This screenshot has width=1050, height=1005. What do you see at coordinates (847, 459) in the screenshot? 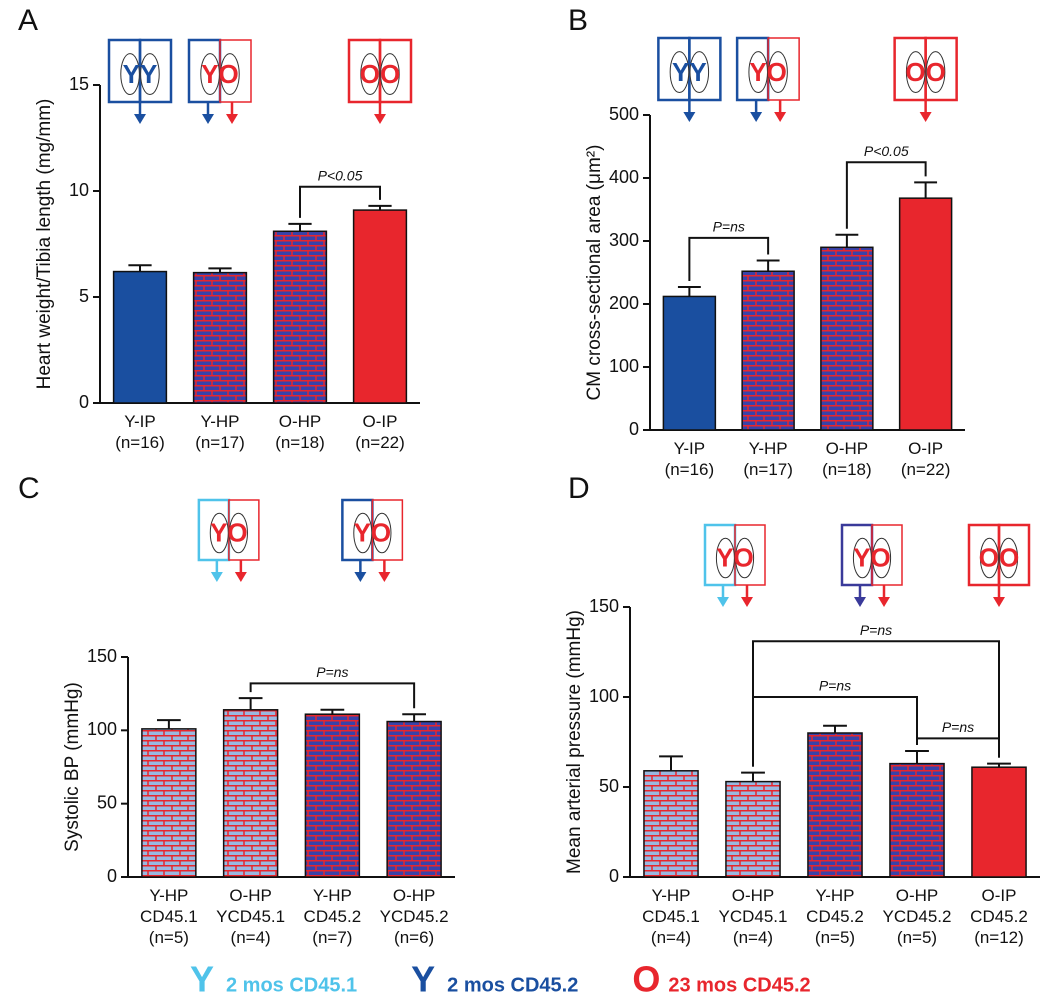
I see `x-tick-label: O-HP (n=18)` at bounding box center [847, 459].